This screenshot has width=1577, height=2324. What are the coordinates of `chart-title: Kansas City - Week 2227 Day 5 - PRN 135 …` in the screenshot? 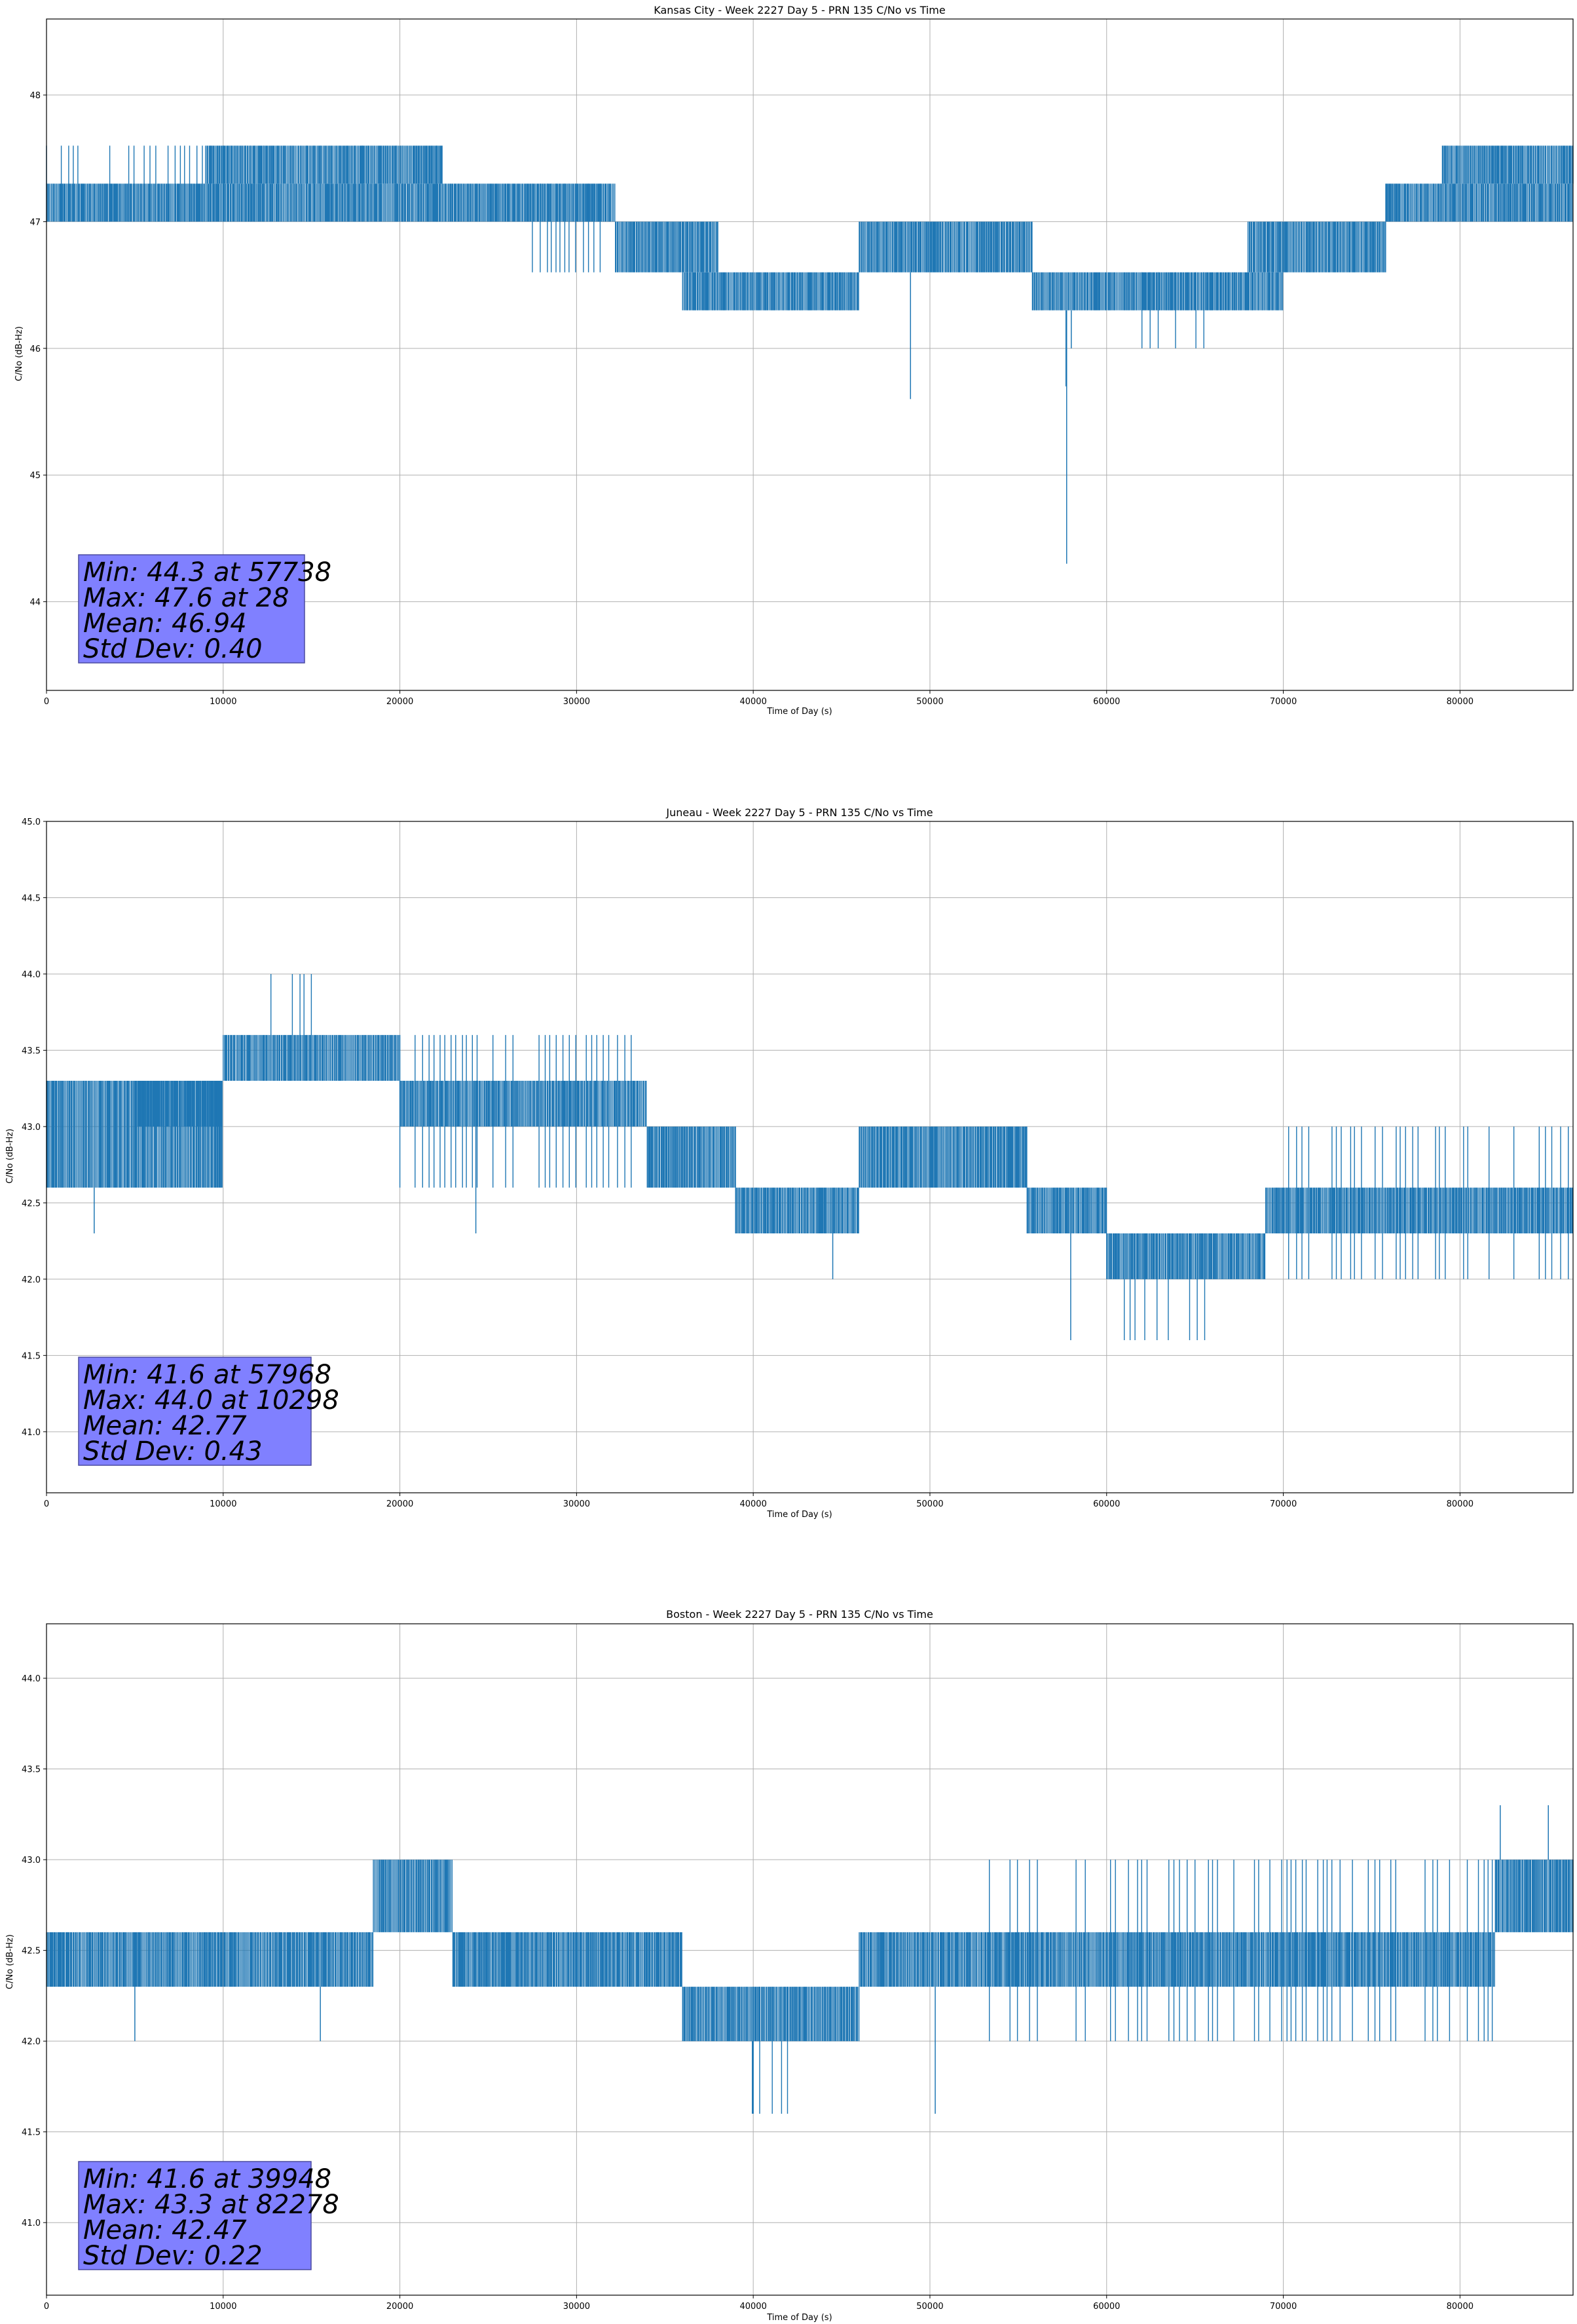 It's located at (799, 10).